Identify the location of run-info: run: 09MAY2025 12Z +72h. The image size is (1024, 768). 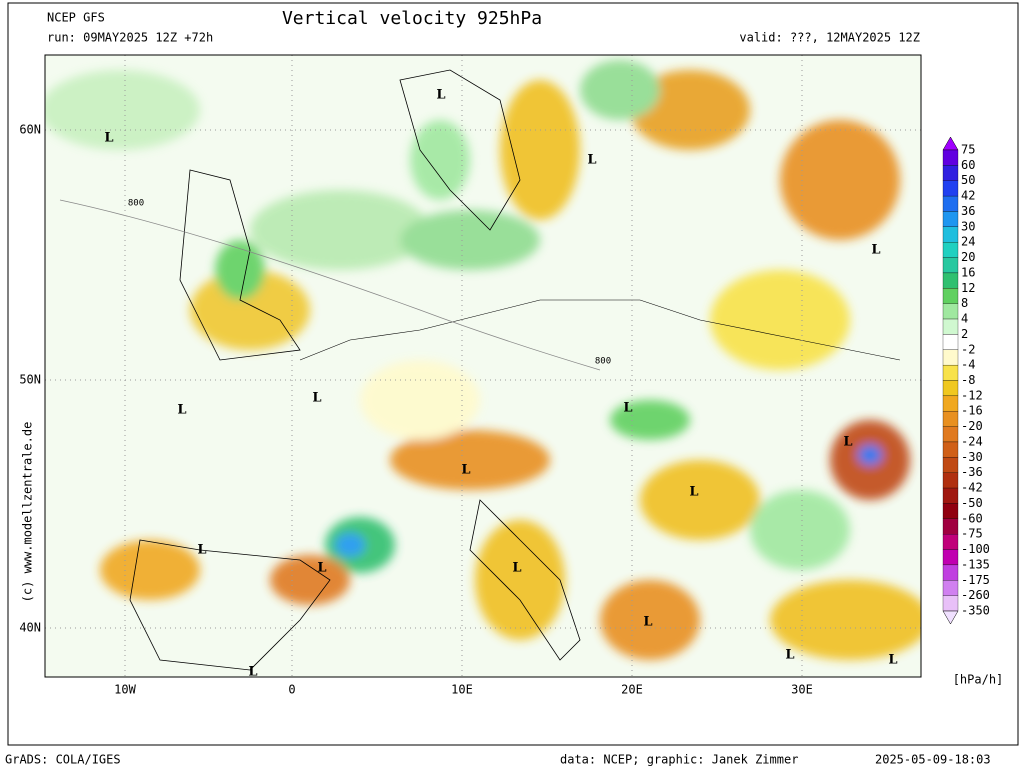
(130, 38).